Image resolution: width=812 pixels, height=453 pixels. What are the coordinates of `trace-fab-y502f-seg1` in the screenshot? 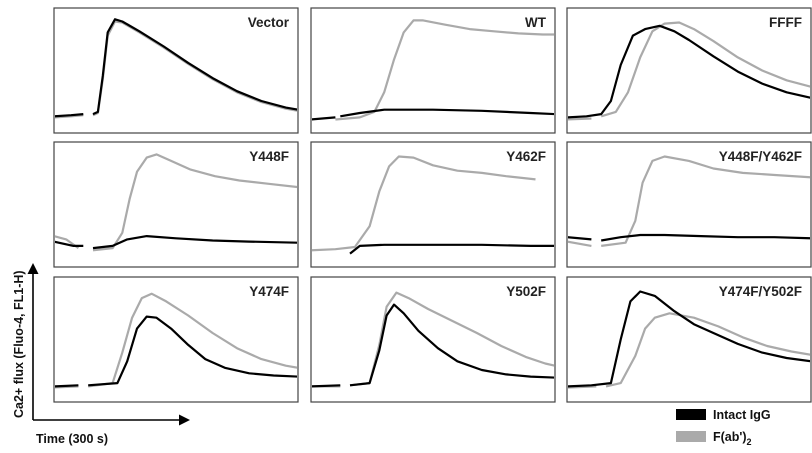 It's located at (451, 339).